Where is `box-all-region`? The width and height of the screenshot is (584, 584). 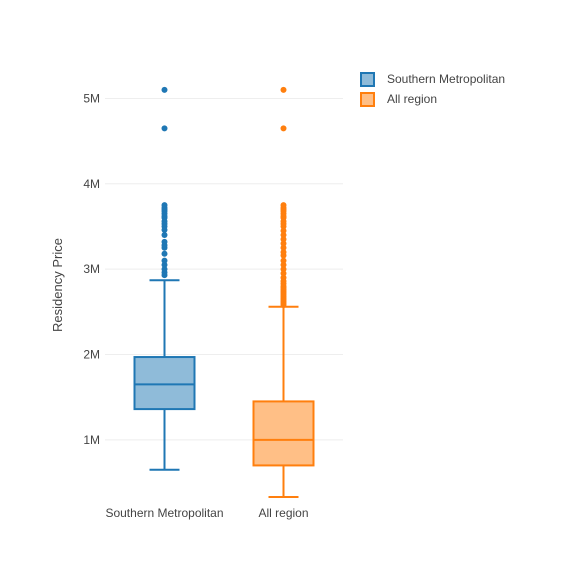 box-all-region is located at coordinates (283, 292).